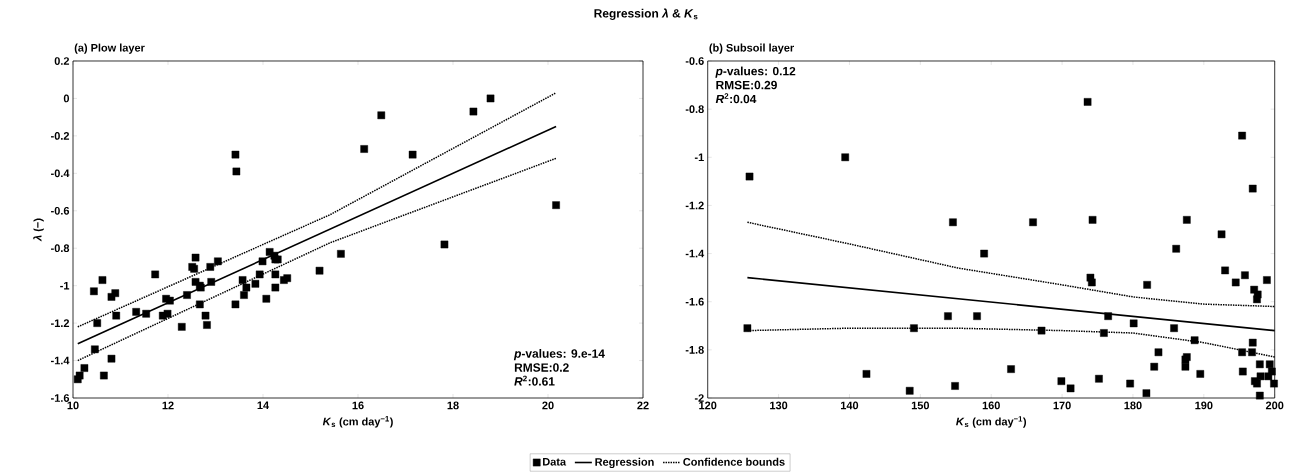  Describe the element at coordinates (920, 405) in the screenshot. I see `x-tick-label: 150` at that location.